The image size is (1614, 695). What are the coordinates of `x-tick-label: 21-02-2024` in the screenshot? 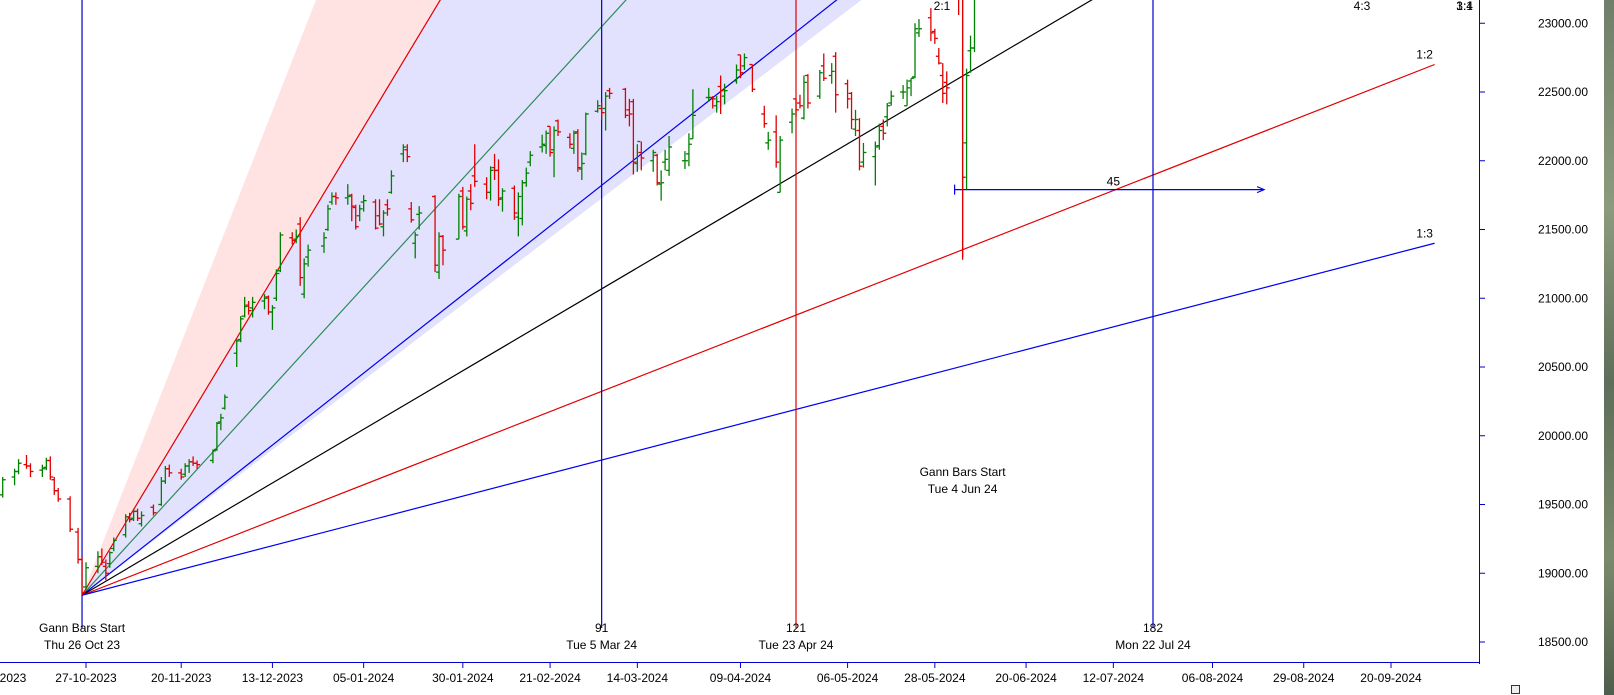 It's located at (550, 678).